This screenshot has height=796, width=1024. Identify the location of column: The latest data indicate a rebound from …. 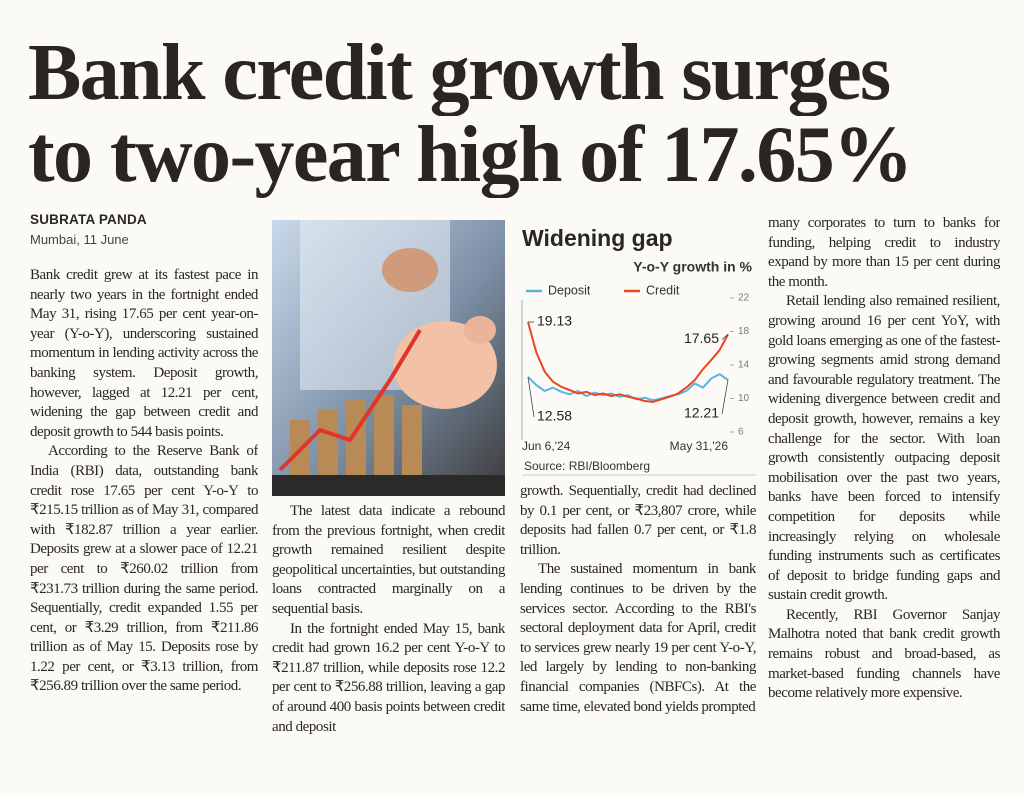
(388, 639).